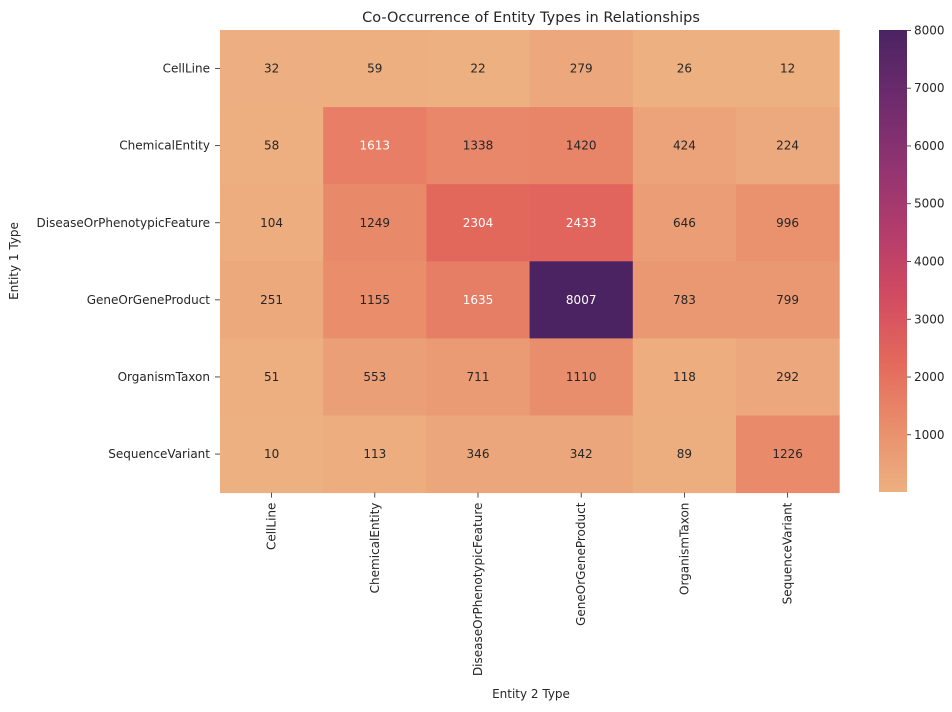  I want to click on x-tick-label: CellLine, so click(272, 526).